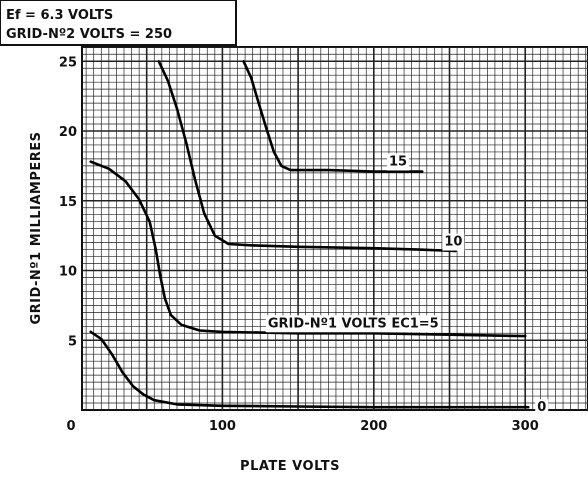  What do you see at coordinates (68, 132) in the screenshot?
I see `y-tick-label: 20` at bounding box center [68, 132].